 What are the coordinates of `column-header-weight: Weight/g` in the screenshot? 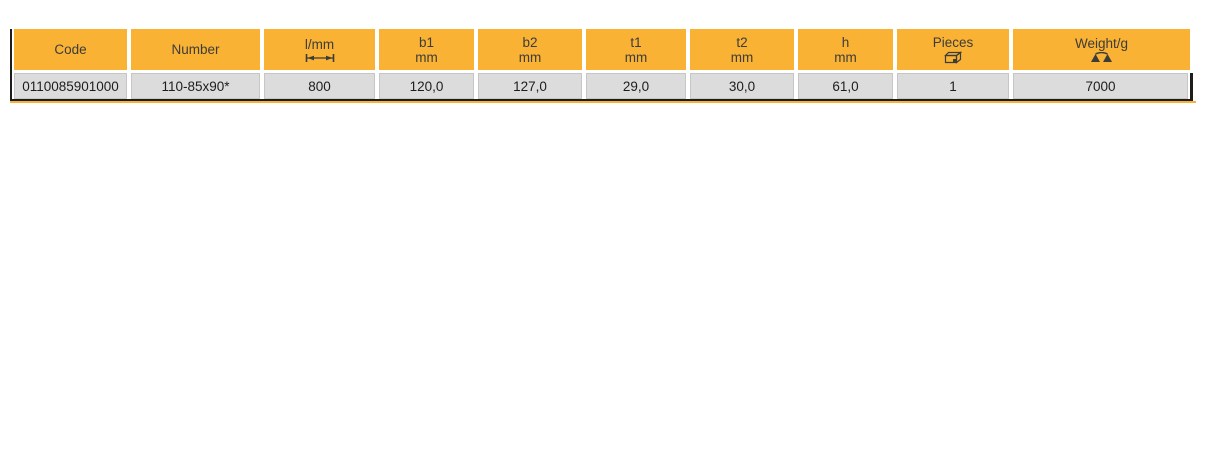 It's located at (1101, 49).